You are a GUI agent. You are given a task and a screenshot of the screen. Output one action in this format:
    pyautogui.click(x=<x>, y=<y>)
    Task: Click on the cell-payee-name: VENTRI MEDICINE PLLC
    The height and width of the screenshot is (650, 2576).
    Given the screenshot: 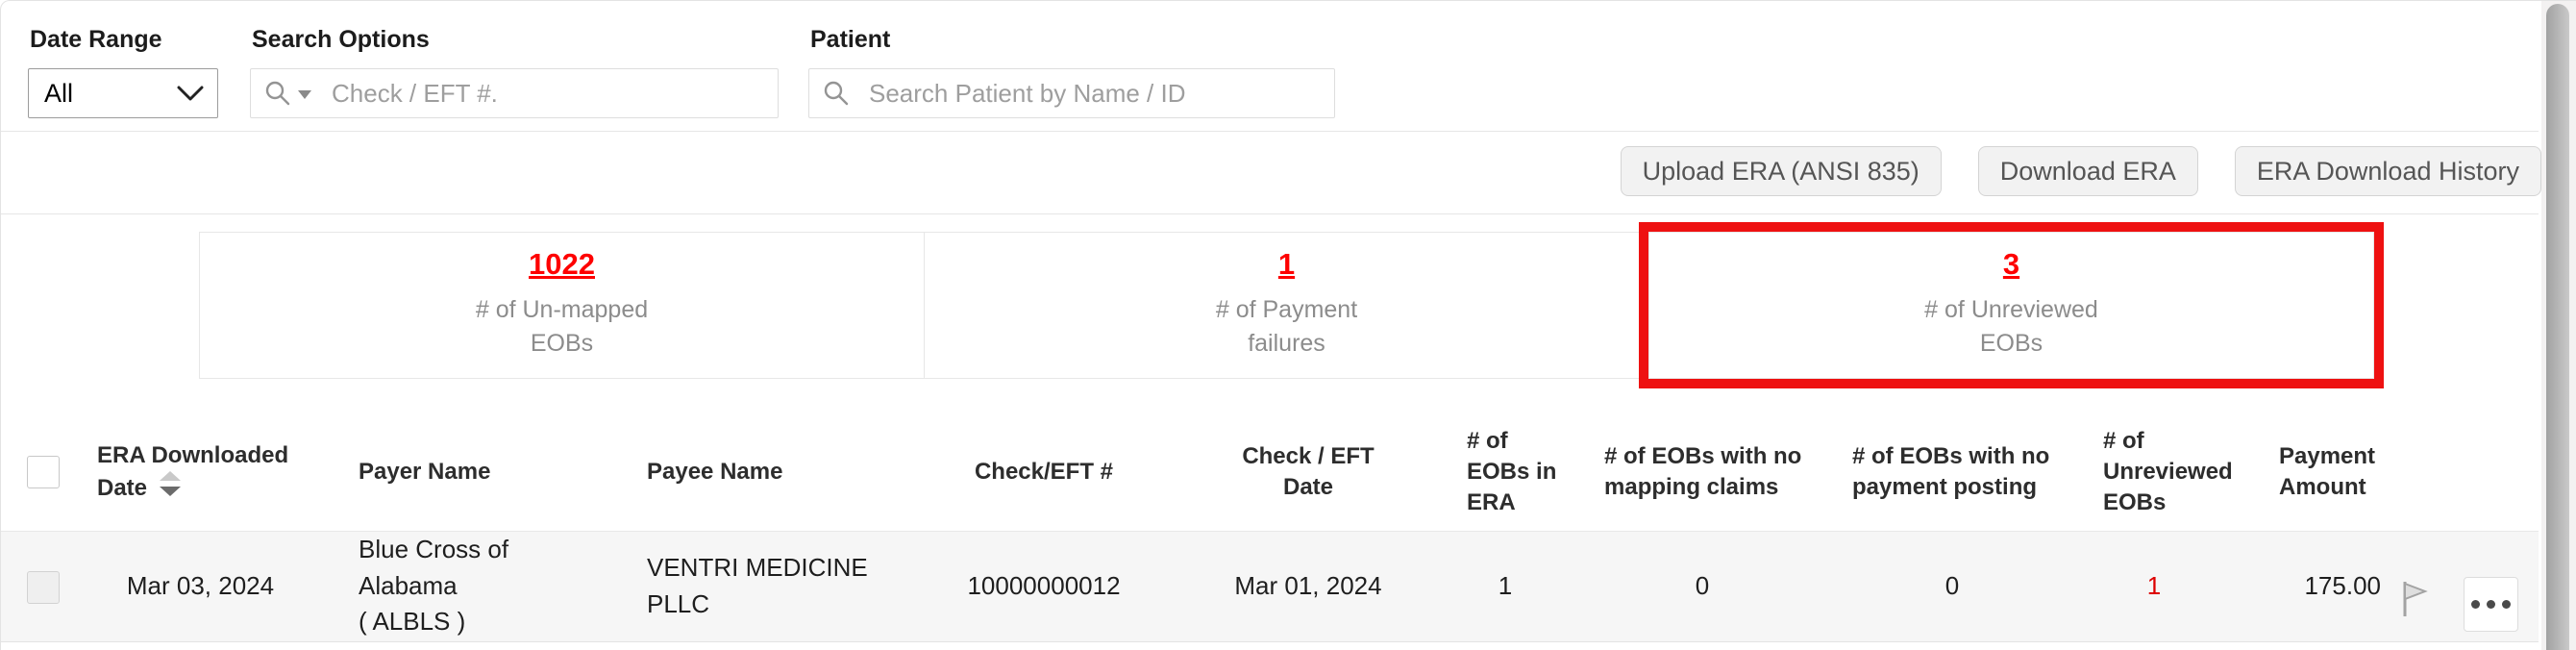 What is the action you would take?
    pyautogui.click(x=757, y=585)
    